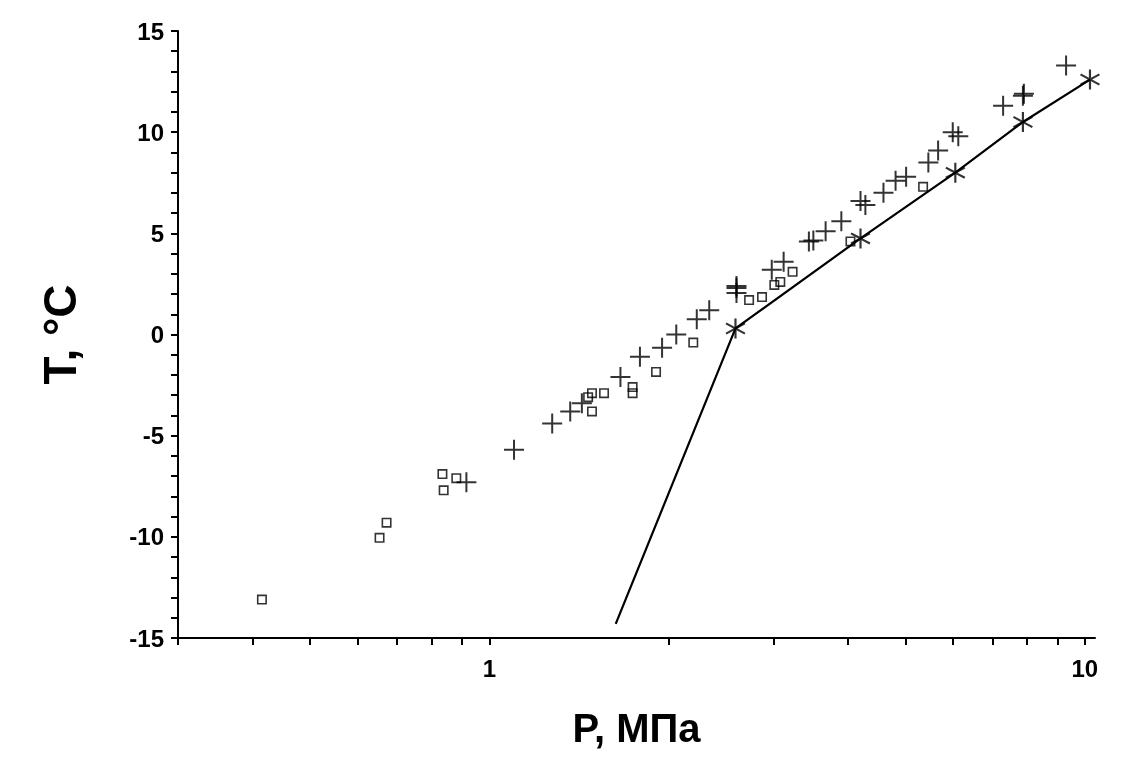 This screenshot has height=761, width=1144. I want to click on x-axis-title: P, МПа, so click(637, 728).